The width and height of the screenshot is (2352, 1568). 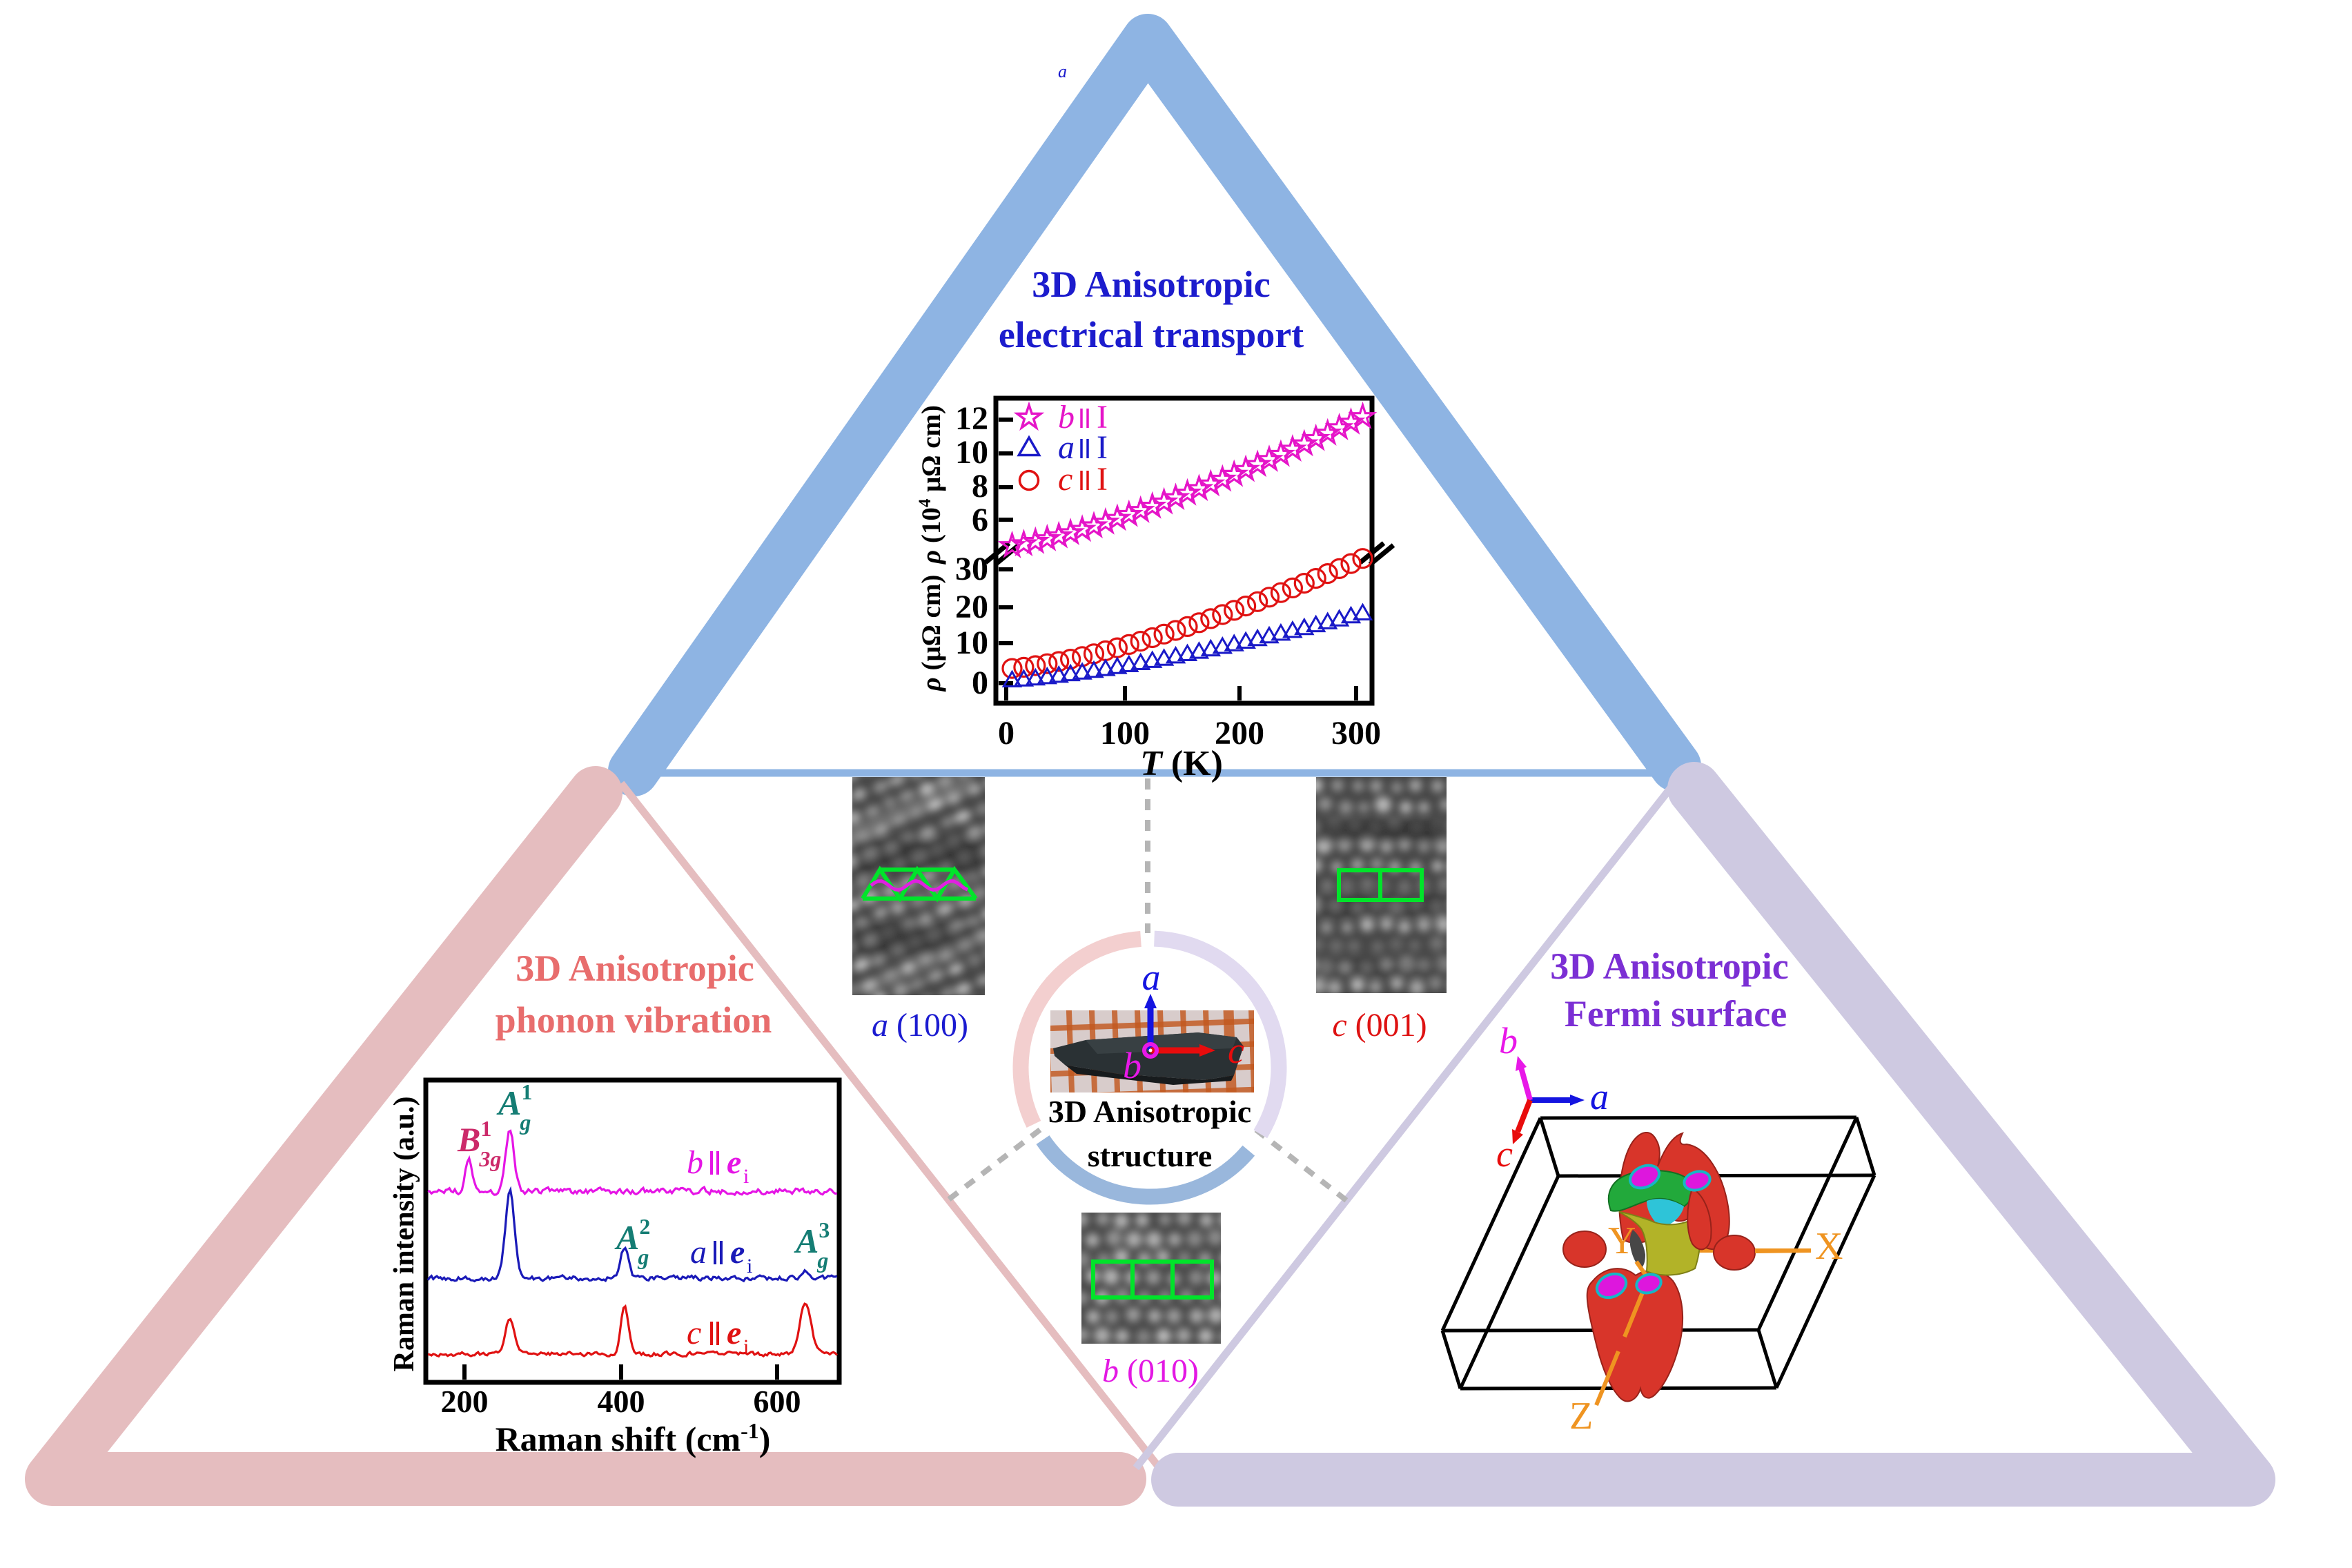 I want to click on svg-text: T (K), so click(x=1181, y=763).